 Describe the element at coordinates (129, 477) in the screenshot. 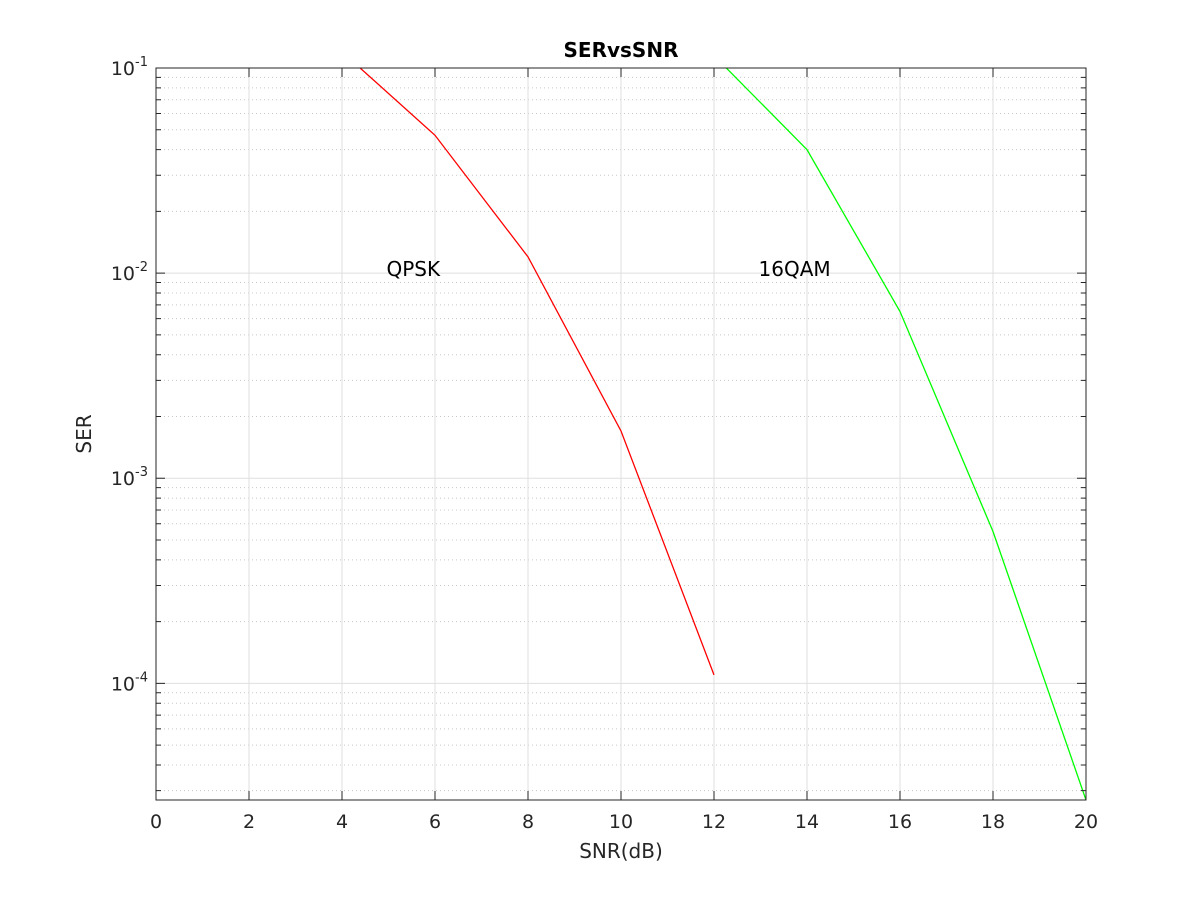

I see `y-tick-label: 10⁻³` at that location.